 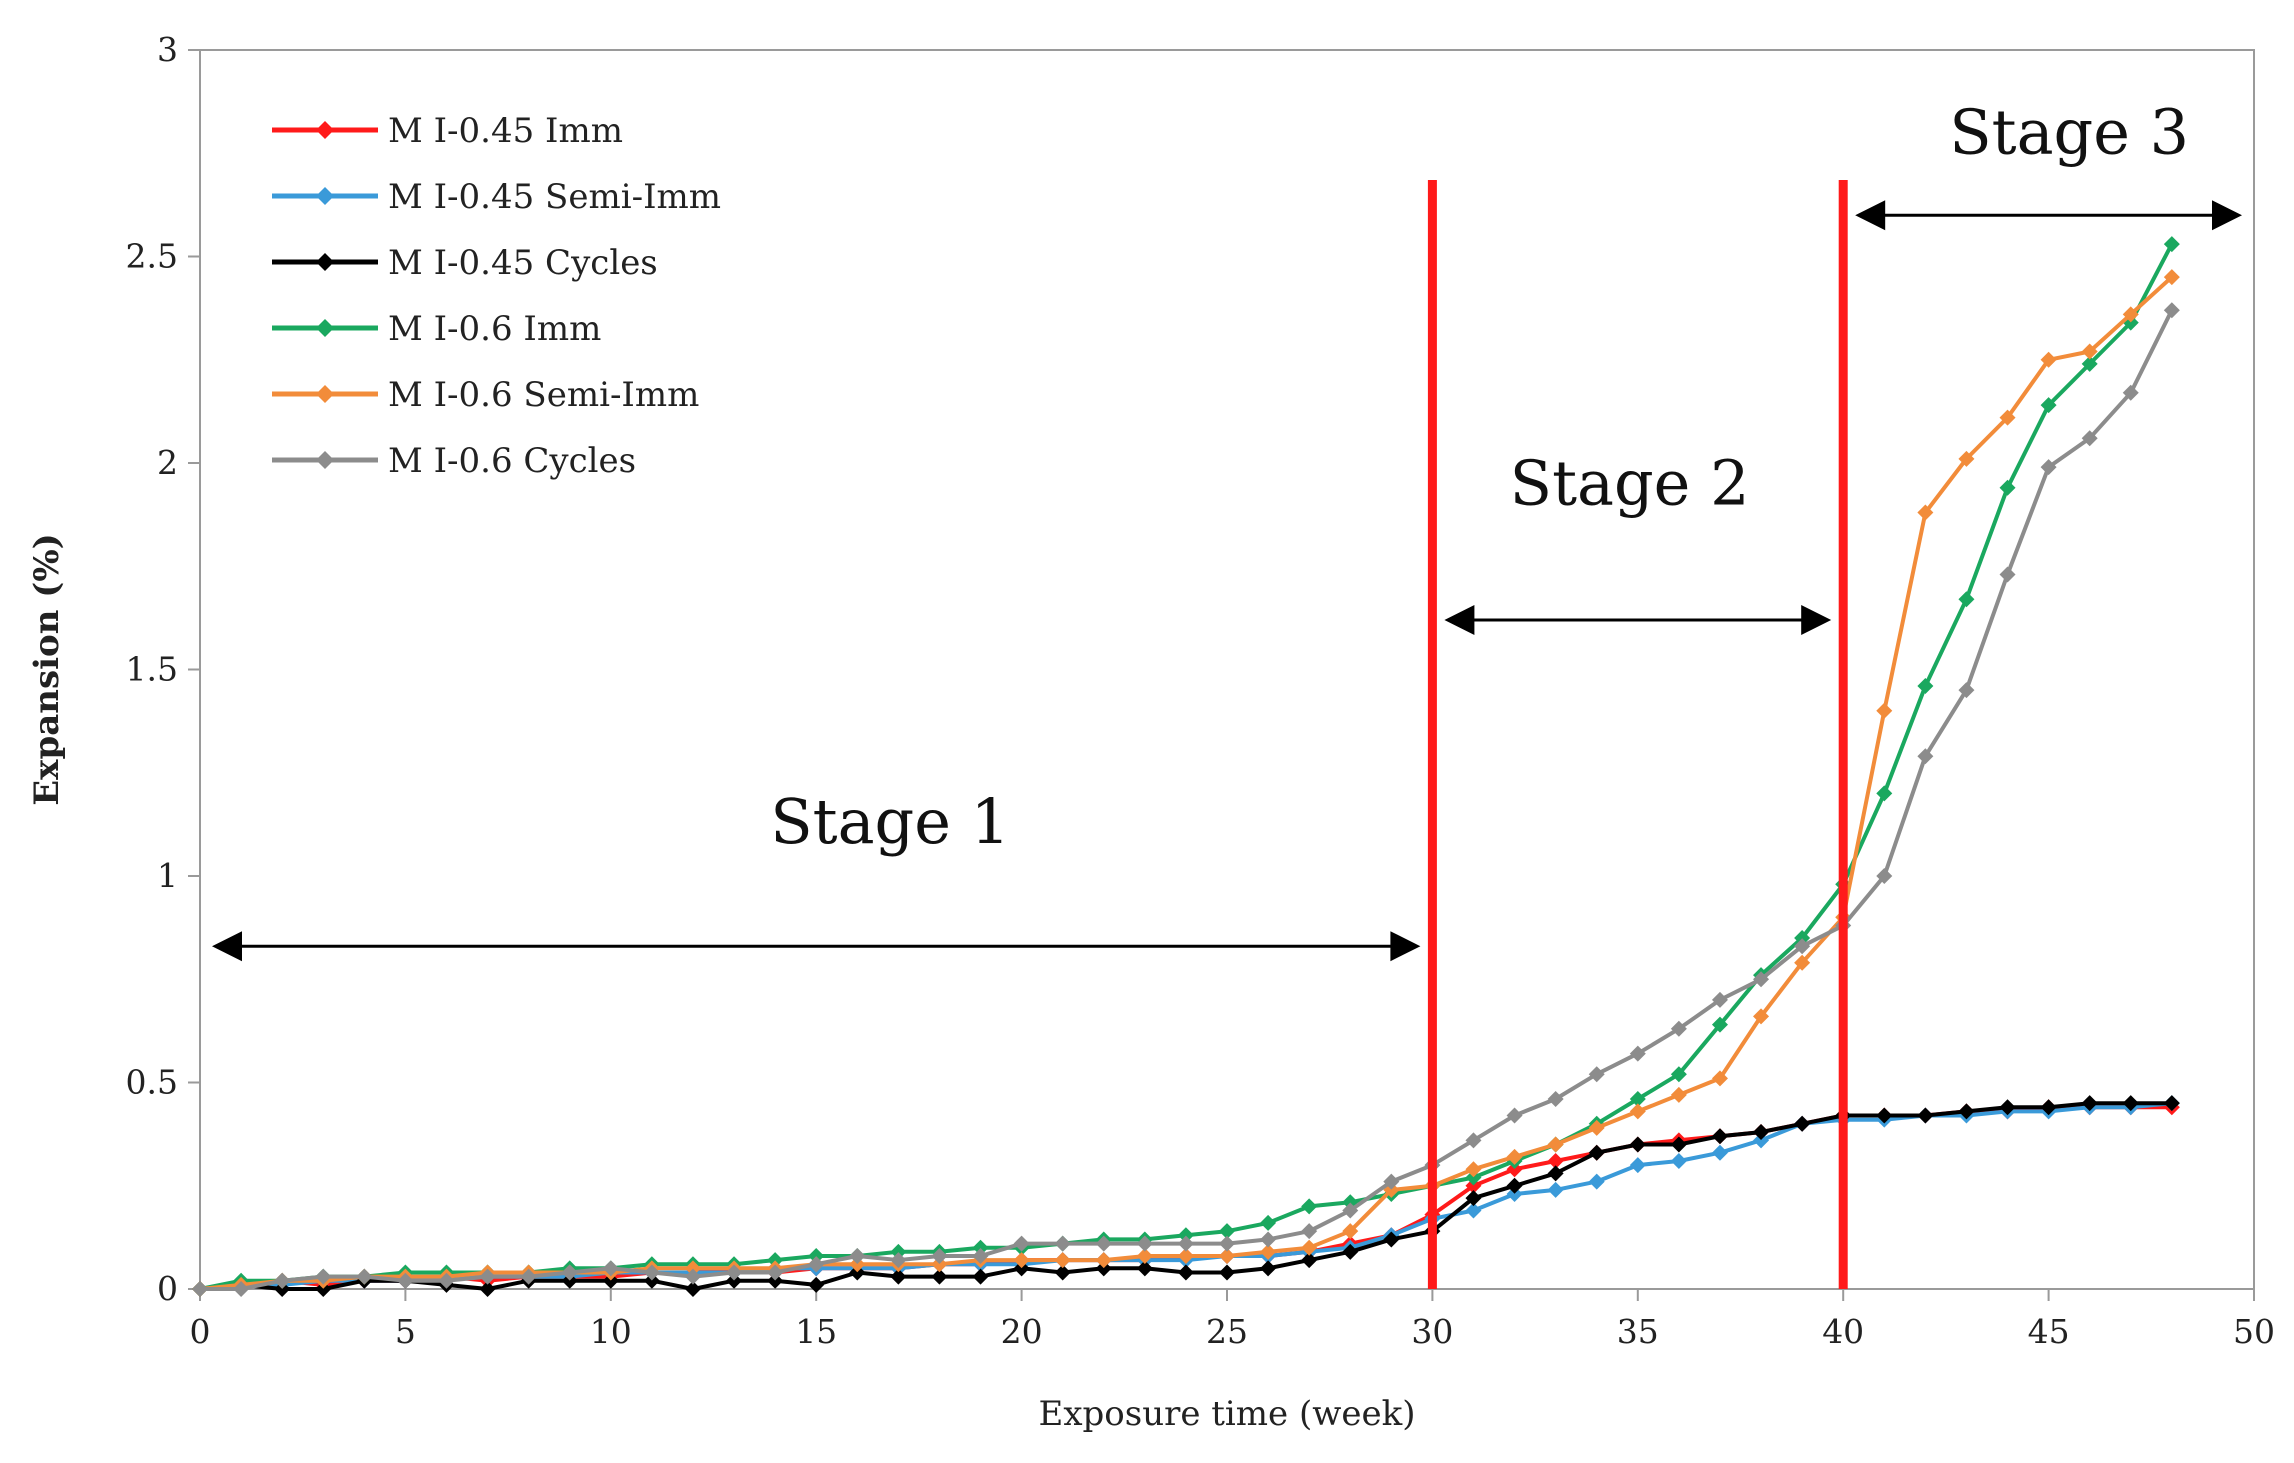 What do you see at coordinates (1227, 1414) in the screenshot?
I see `x-axis-title: Exposure time (week)` at bounding box center [1227, 1414].